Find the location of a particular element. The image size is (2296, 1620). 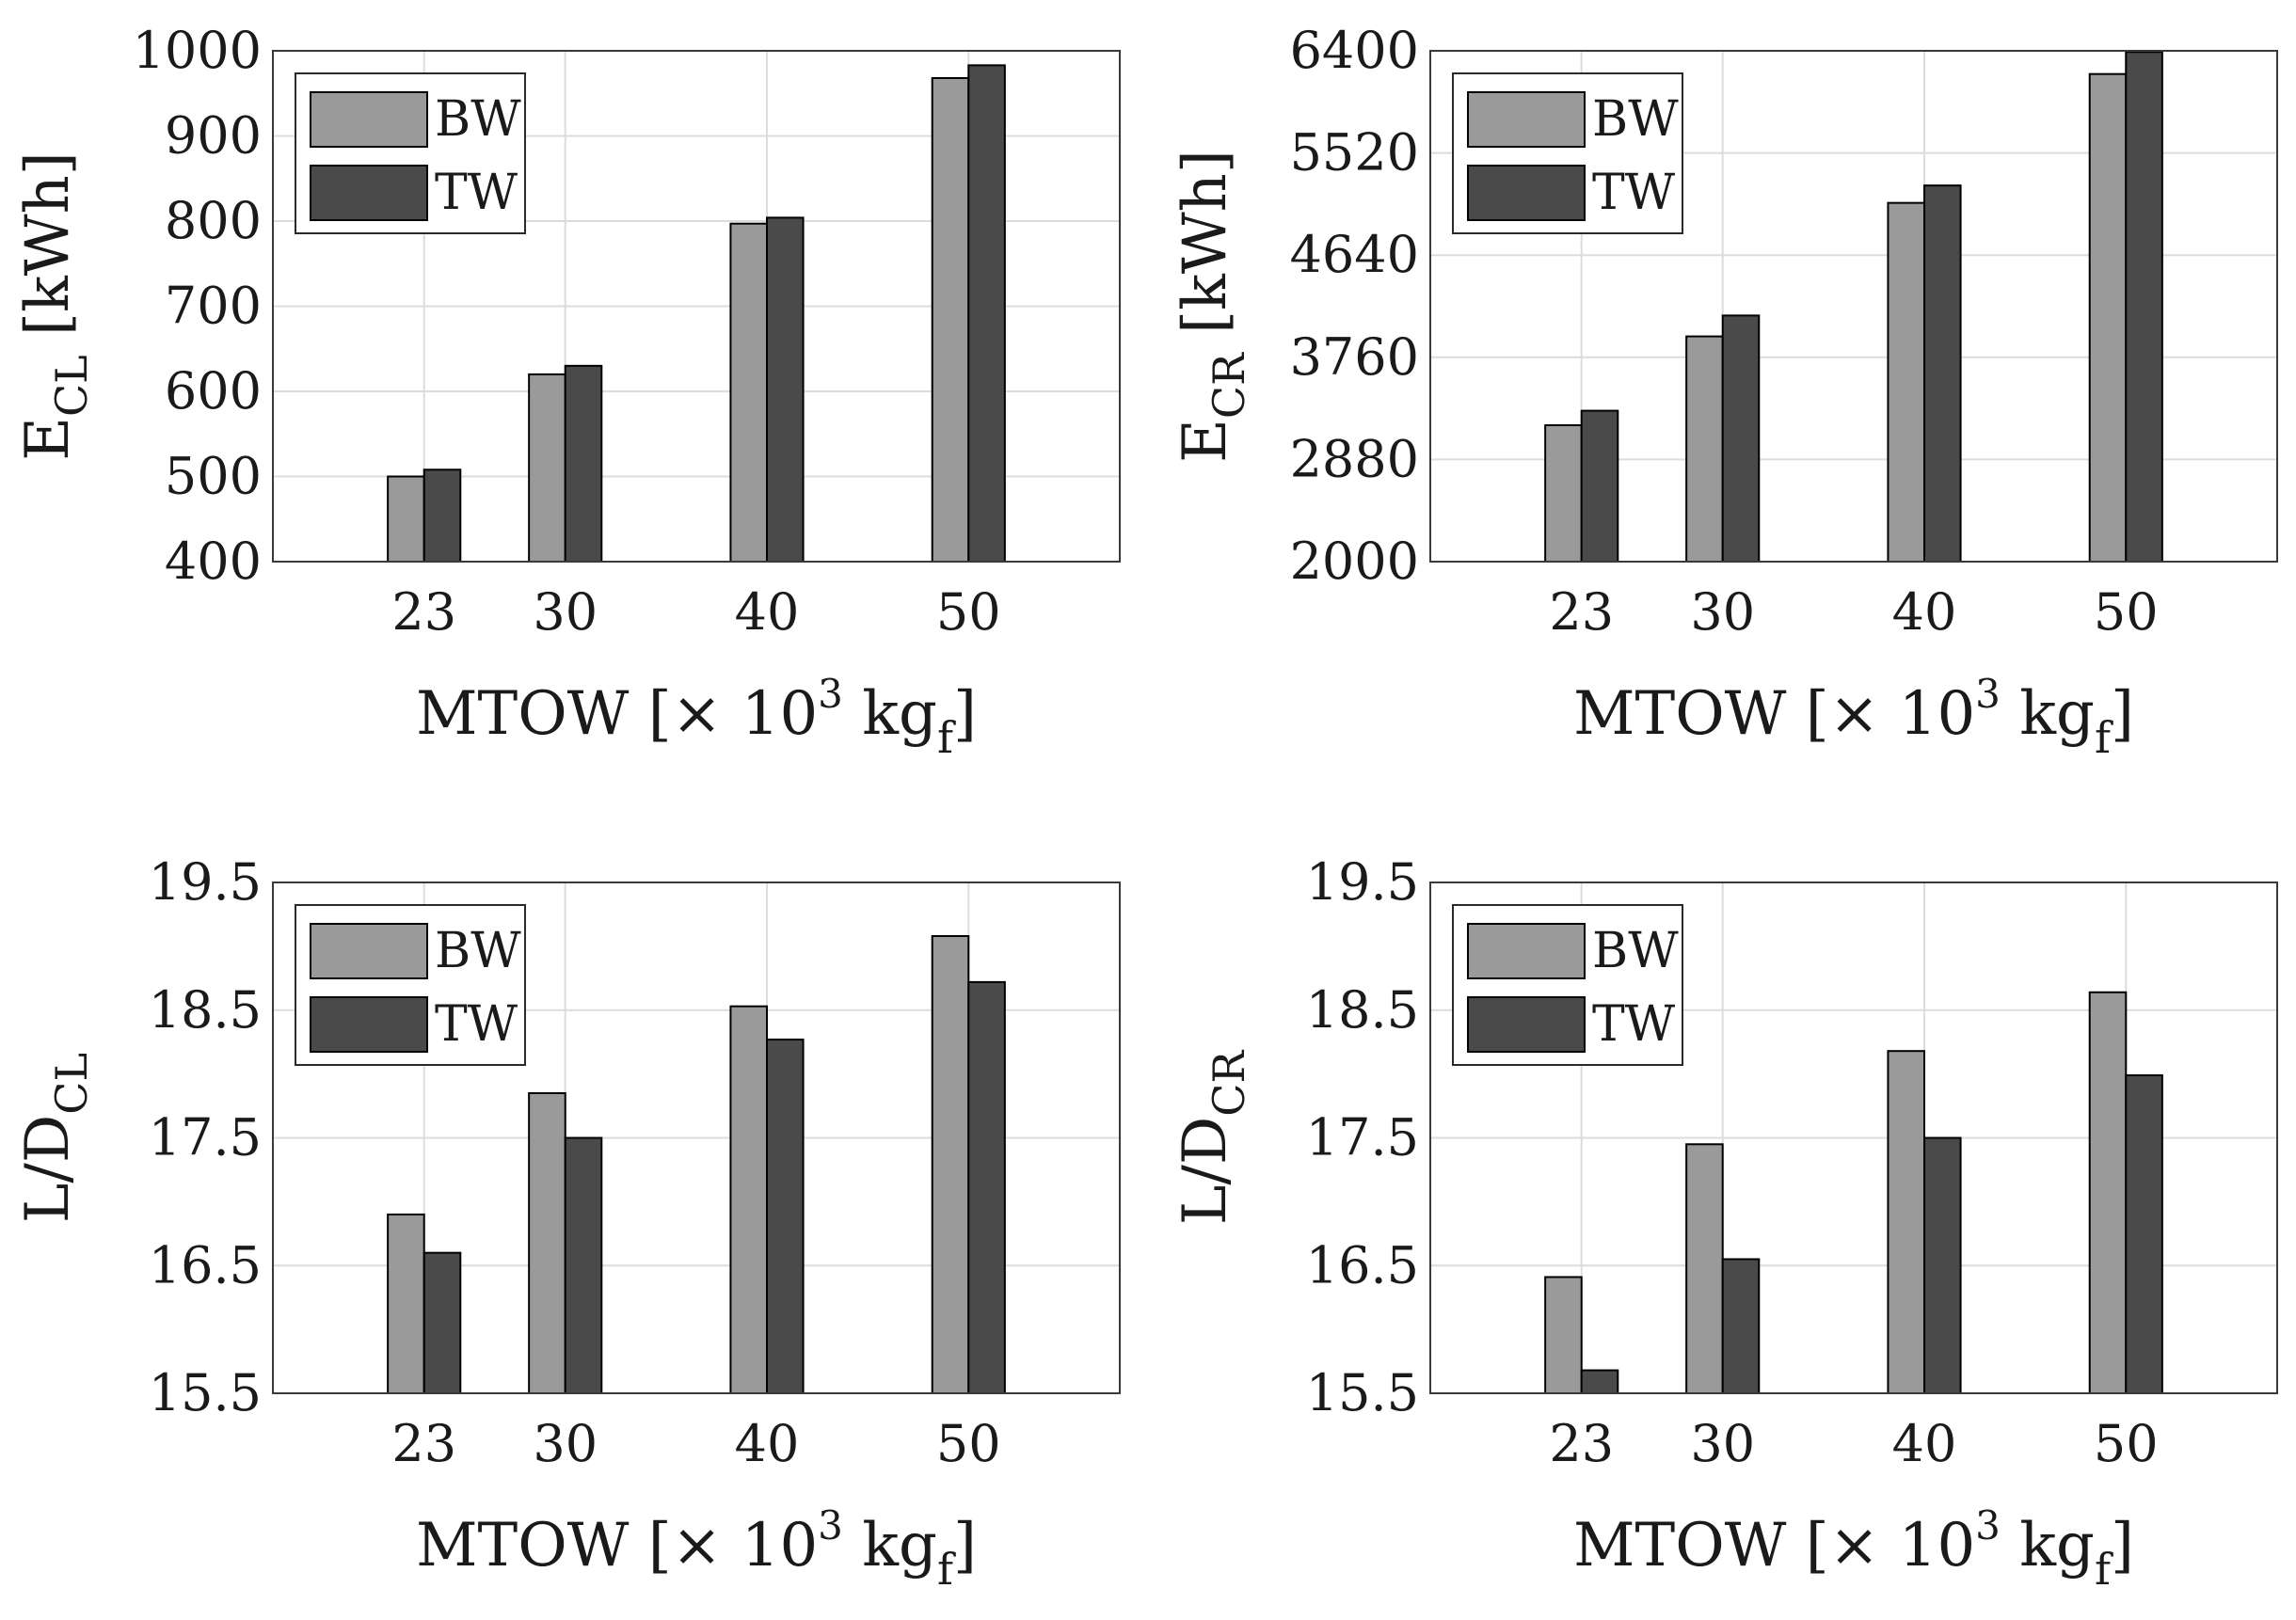

y-tick-label: 5520 is located at coordinates (1354, 153).